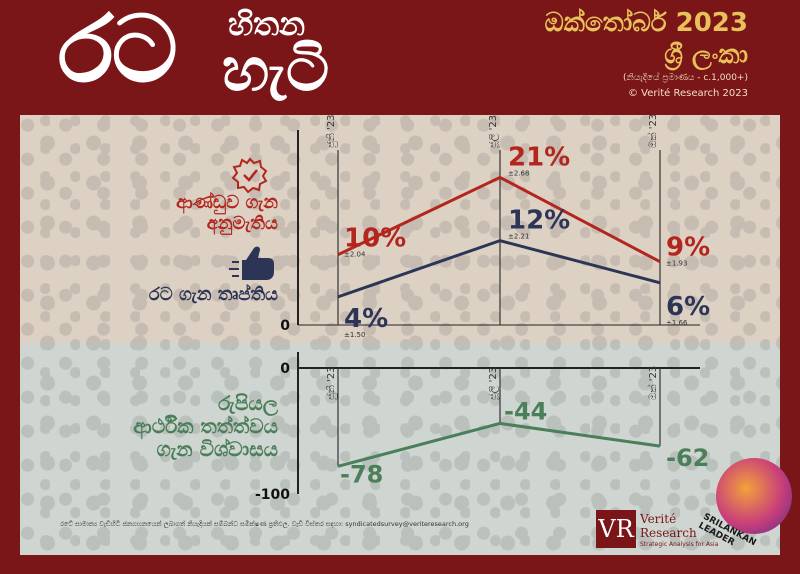 The image size is (800, 574). Describe the element at coordinates (493, 383) in the screenshot. I see `bottom-category-label: ජූලි '23` at that location.